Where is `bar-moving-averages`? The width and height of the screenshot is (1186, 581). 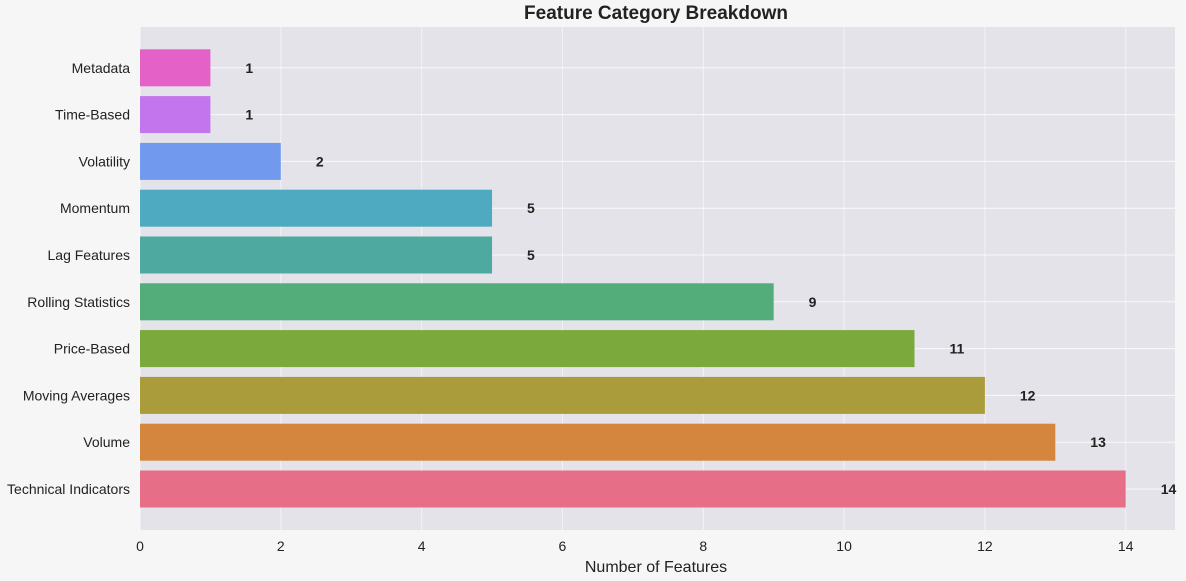
bar-moving-averages is located at coordinates (562, 395).